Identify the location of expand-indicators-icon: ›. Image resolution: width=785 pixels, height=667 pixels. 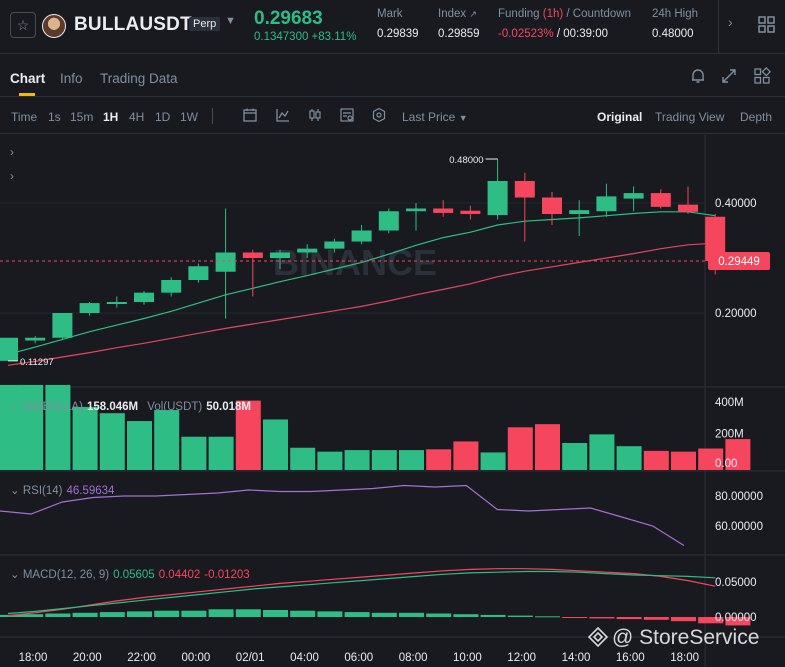
(12, 176).